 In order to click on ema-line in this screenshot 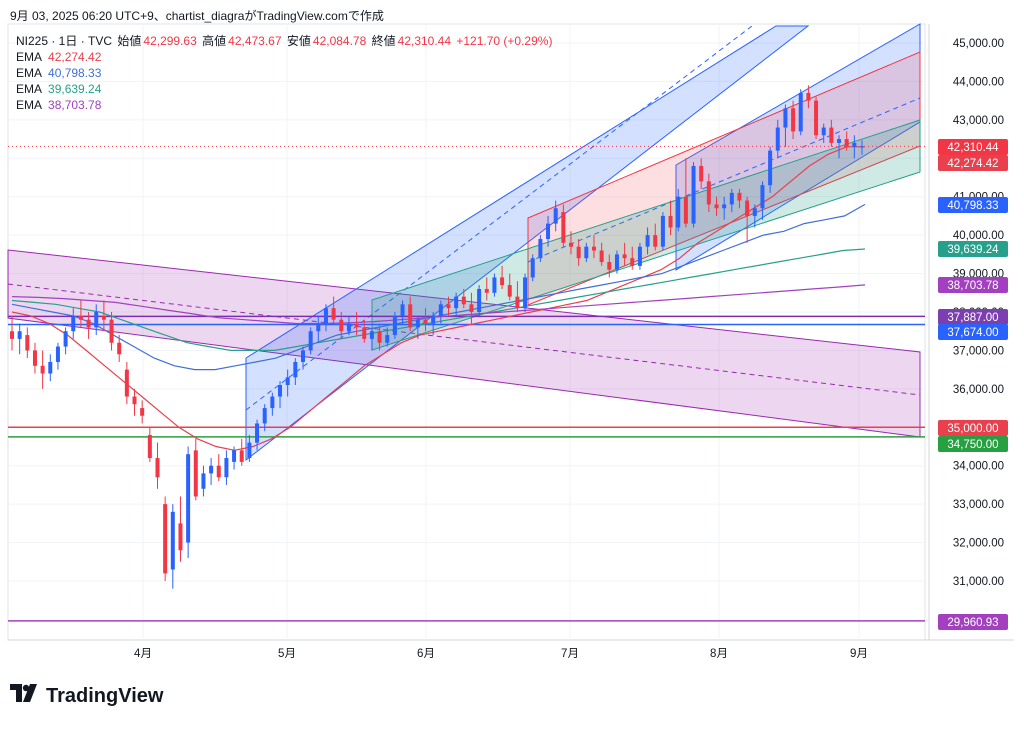, I will do `click(438, 304)`.